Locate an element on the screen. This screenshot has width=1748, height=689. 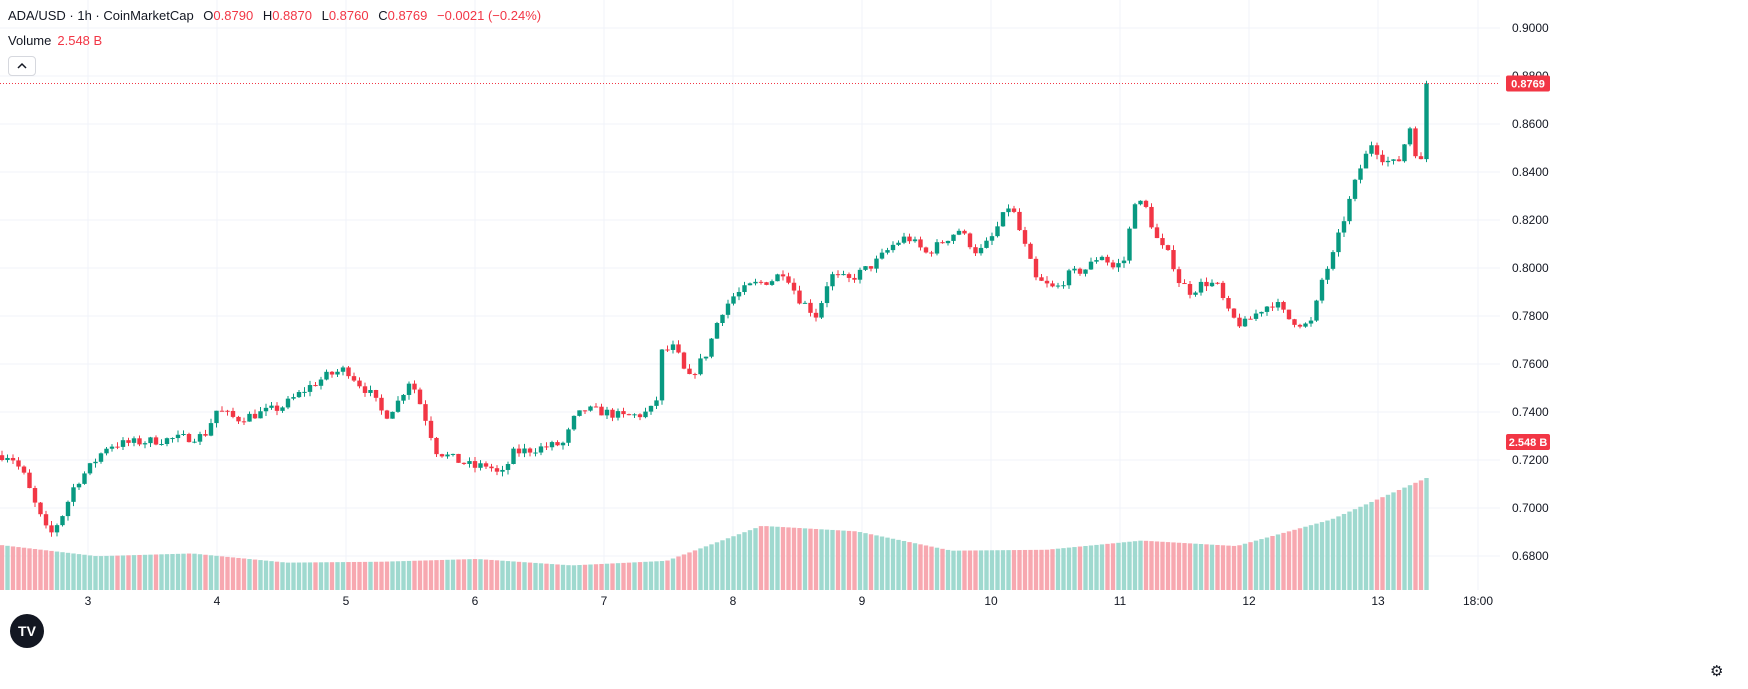
collapse-legend-button is located at coordinates (22, 66).